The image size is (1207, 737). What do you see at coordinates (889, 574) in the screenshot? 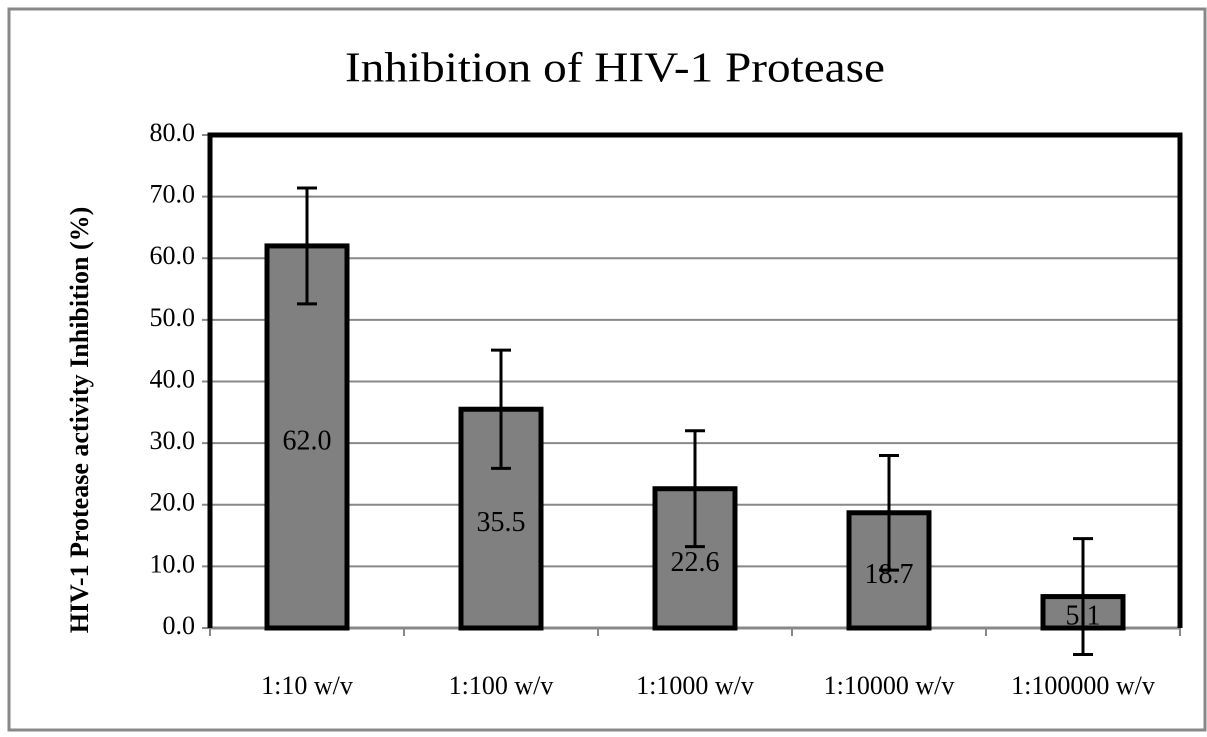
I see `value-label: 18.7` at bounding box center [889, 574].